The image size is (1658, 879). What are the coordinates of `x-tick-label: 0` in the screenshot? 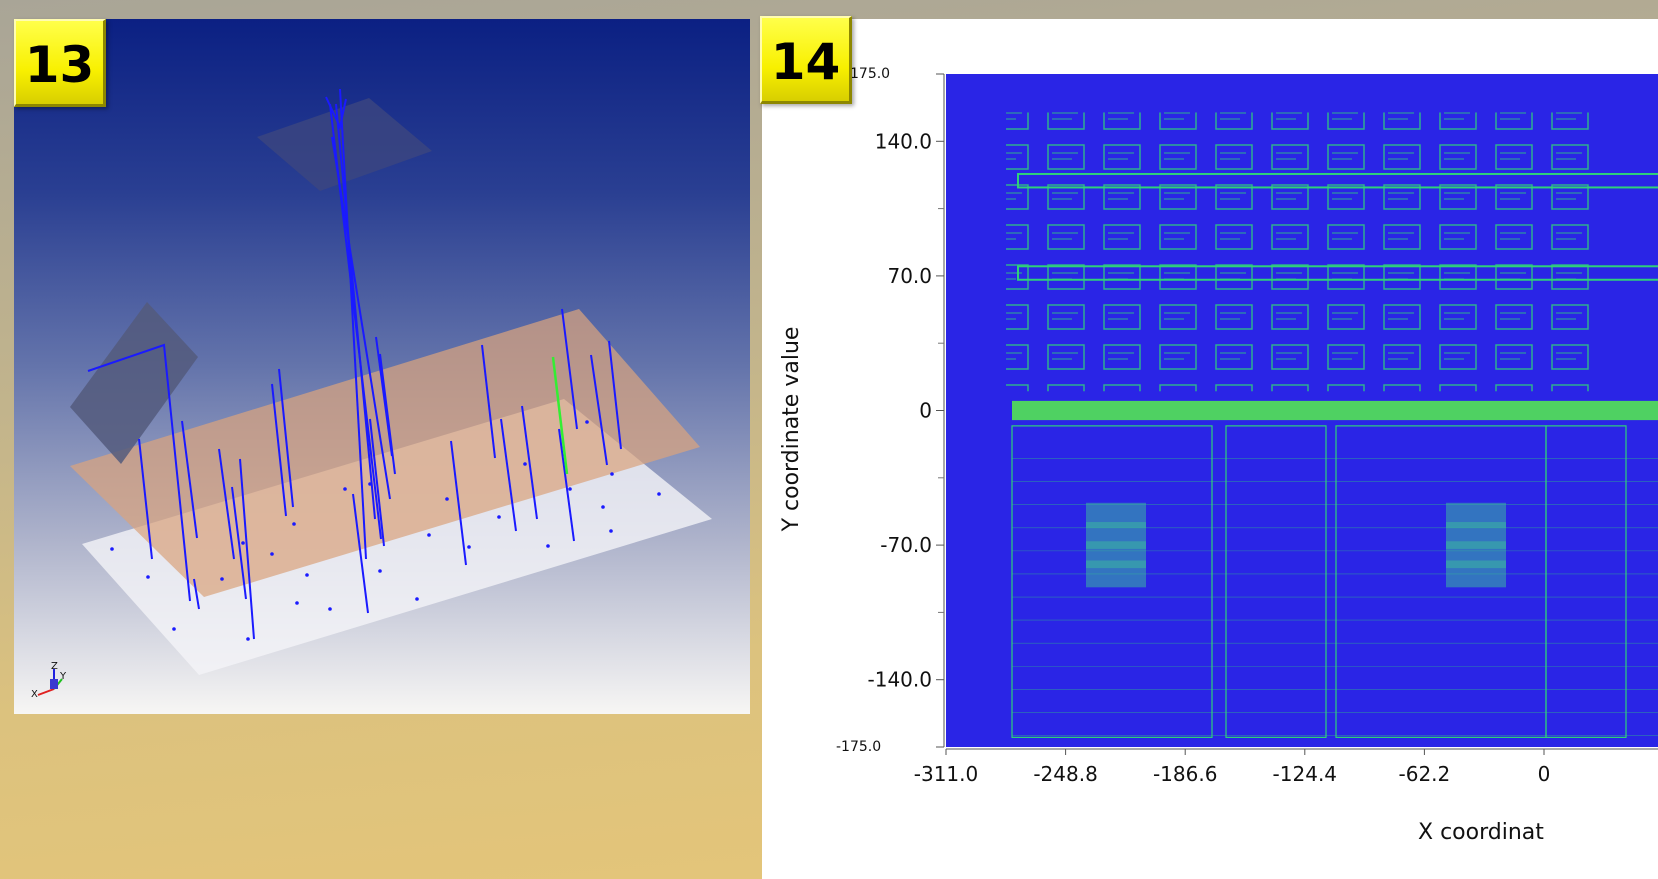 It's located at (1544, 774).